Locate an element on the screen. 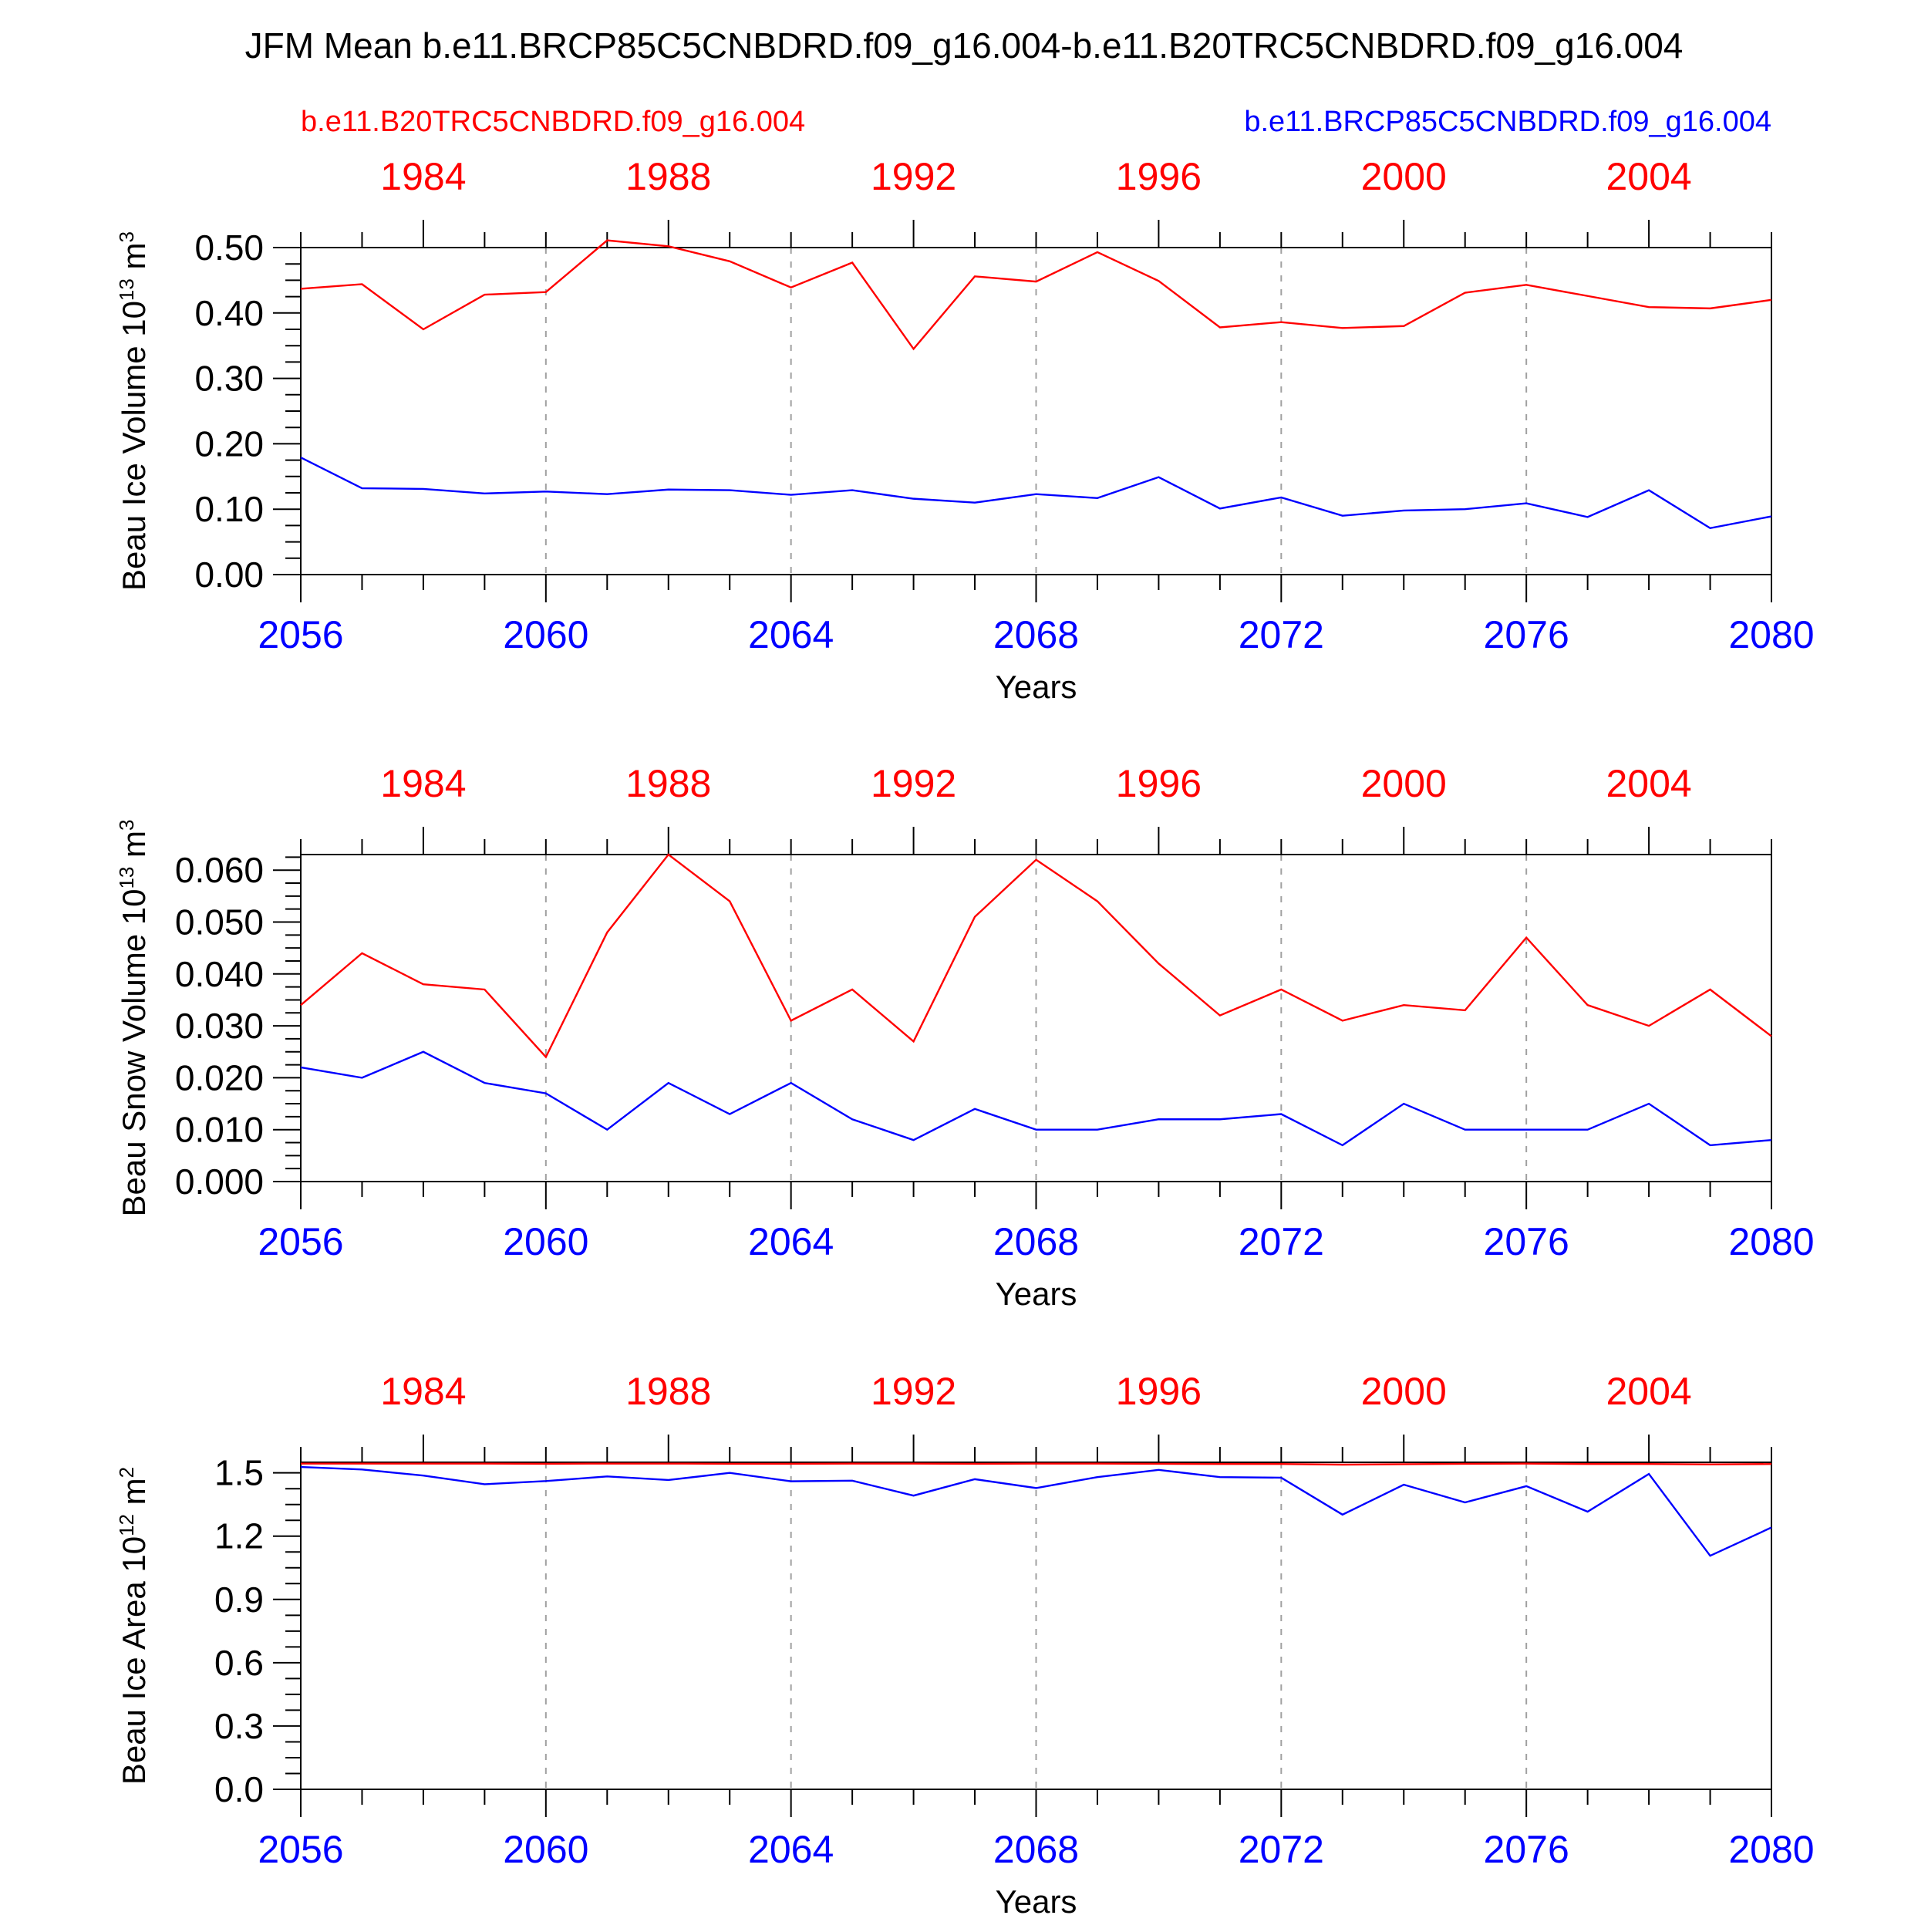  y-tick-label: 0.060 is located at coordinates (219, 870).